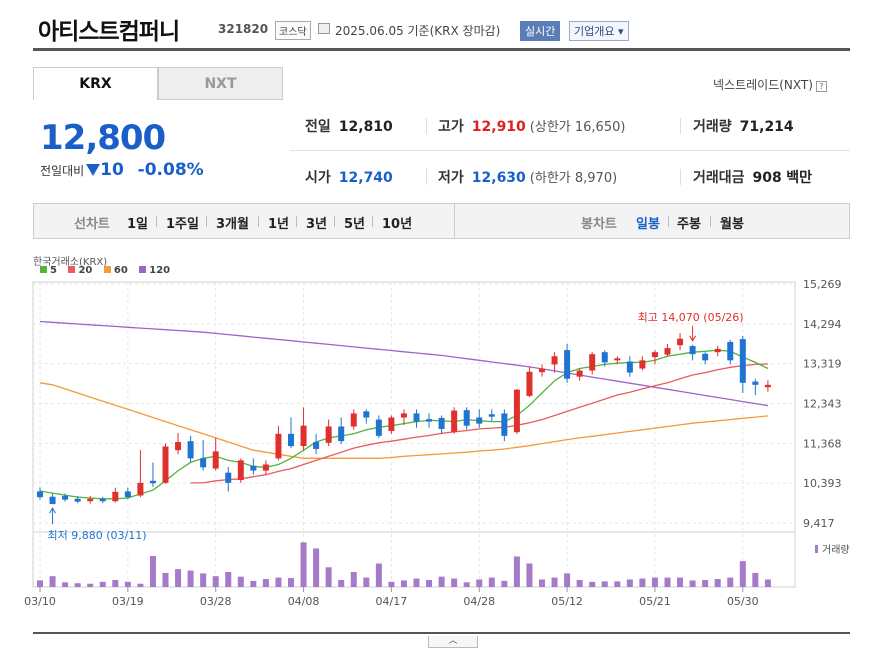 This screenshot has height=650, width=879. I want to click on x-tick-label: 05/21, so click(655, 601).